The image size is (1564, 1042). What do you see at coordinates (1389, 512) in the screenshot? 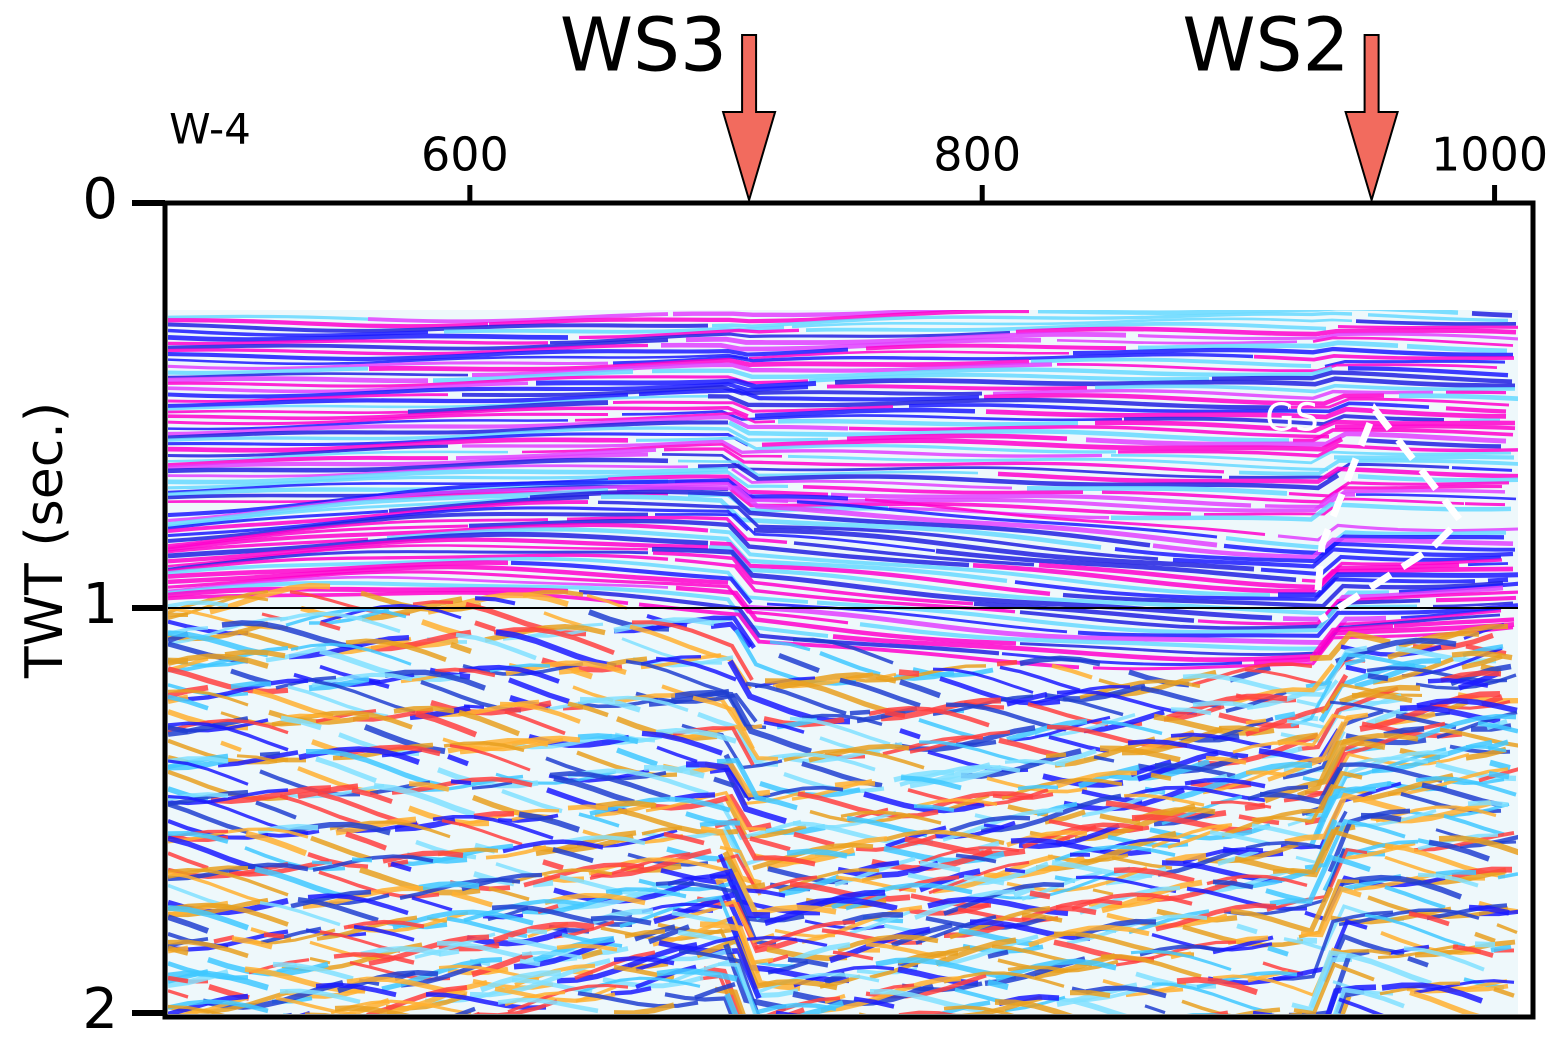
I see `gs-outline` at bounding box center [1389, 512].